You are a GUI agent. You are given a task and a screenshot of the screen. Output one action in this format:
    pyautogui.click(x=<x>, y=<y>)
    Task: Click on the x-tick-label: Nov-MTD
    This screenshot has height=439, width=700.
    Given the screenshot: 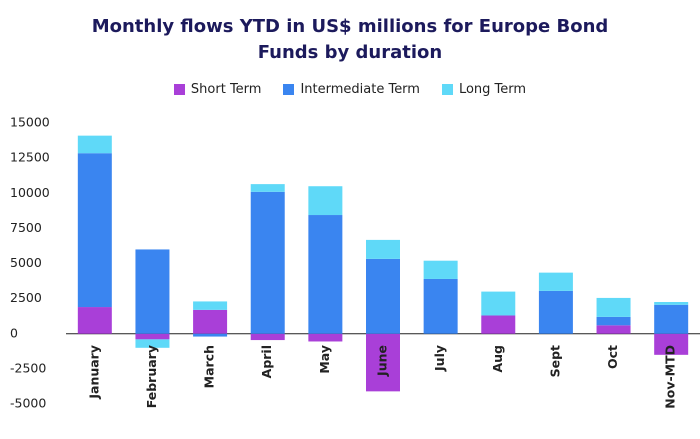 What is the action you would take?
    pyautogui.click(x=670, y=377)
    